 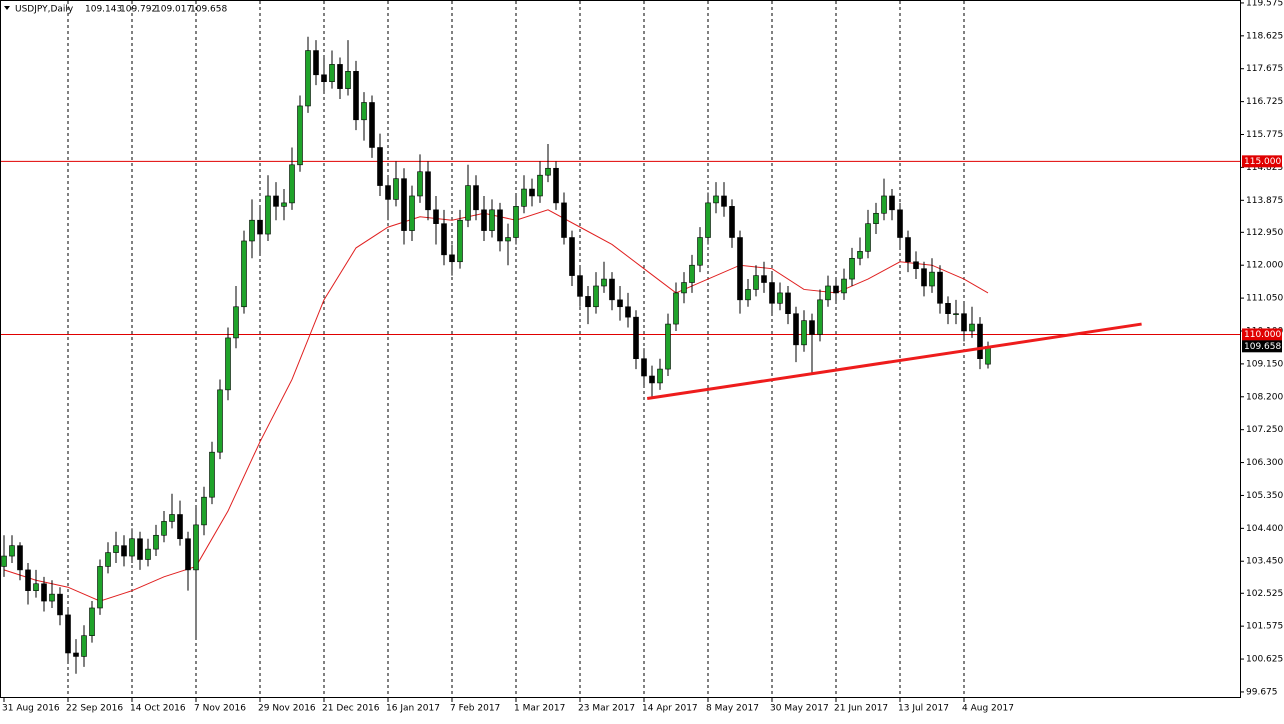 I want to click on y-tick-label: 100.625, so click(x=1264, y=660).